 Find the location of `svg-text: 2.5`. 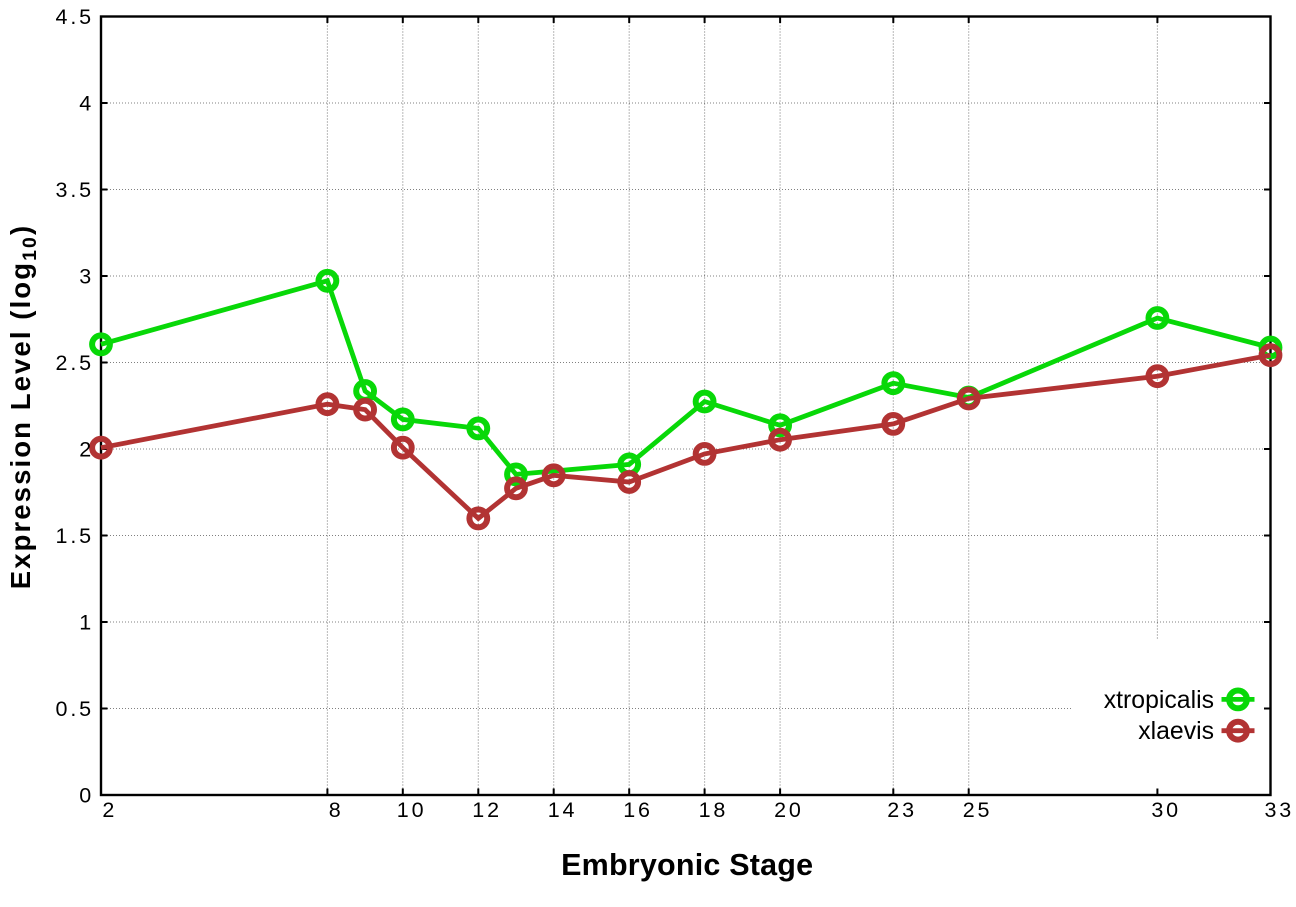

svg-text: 2.5 is located at coordinates (75, 363).